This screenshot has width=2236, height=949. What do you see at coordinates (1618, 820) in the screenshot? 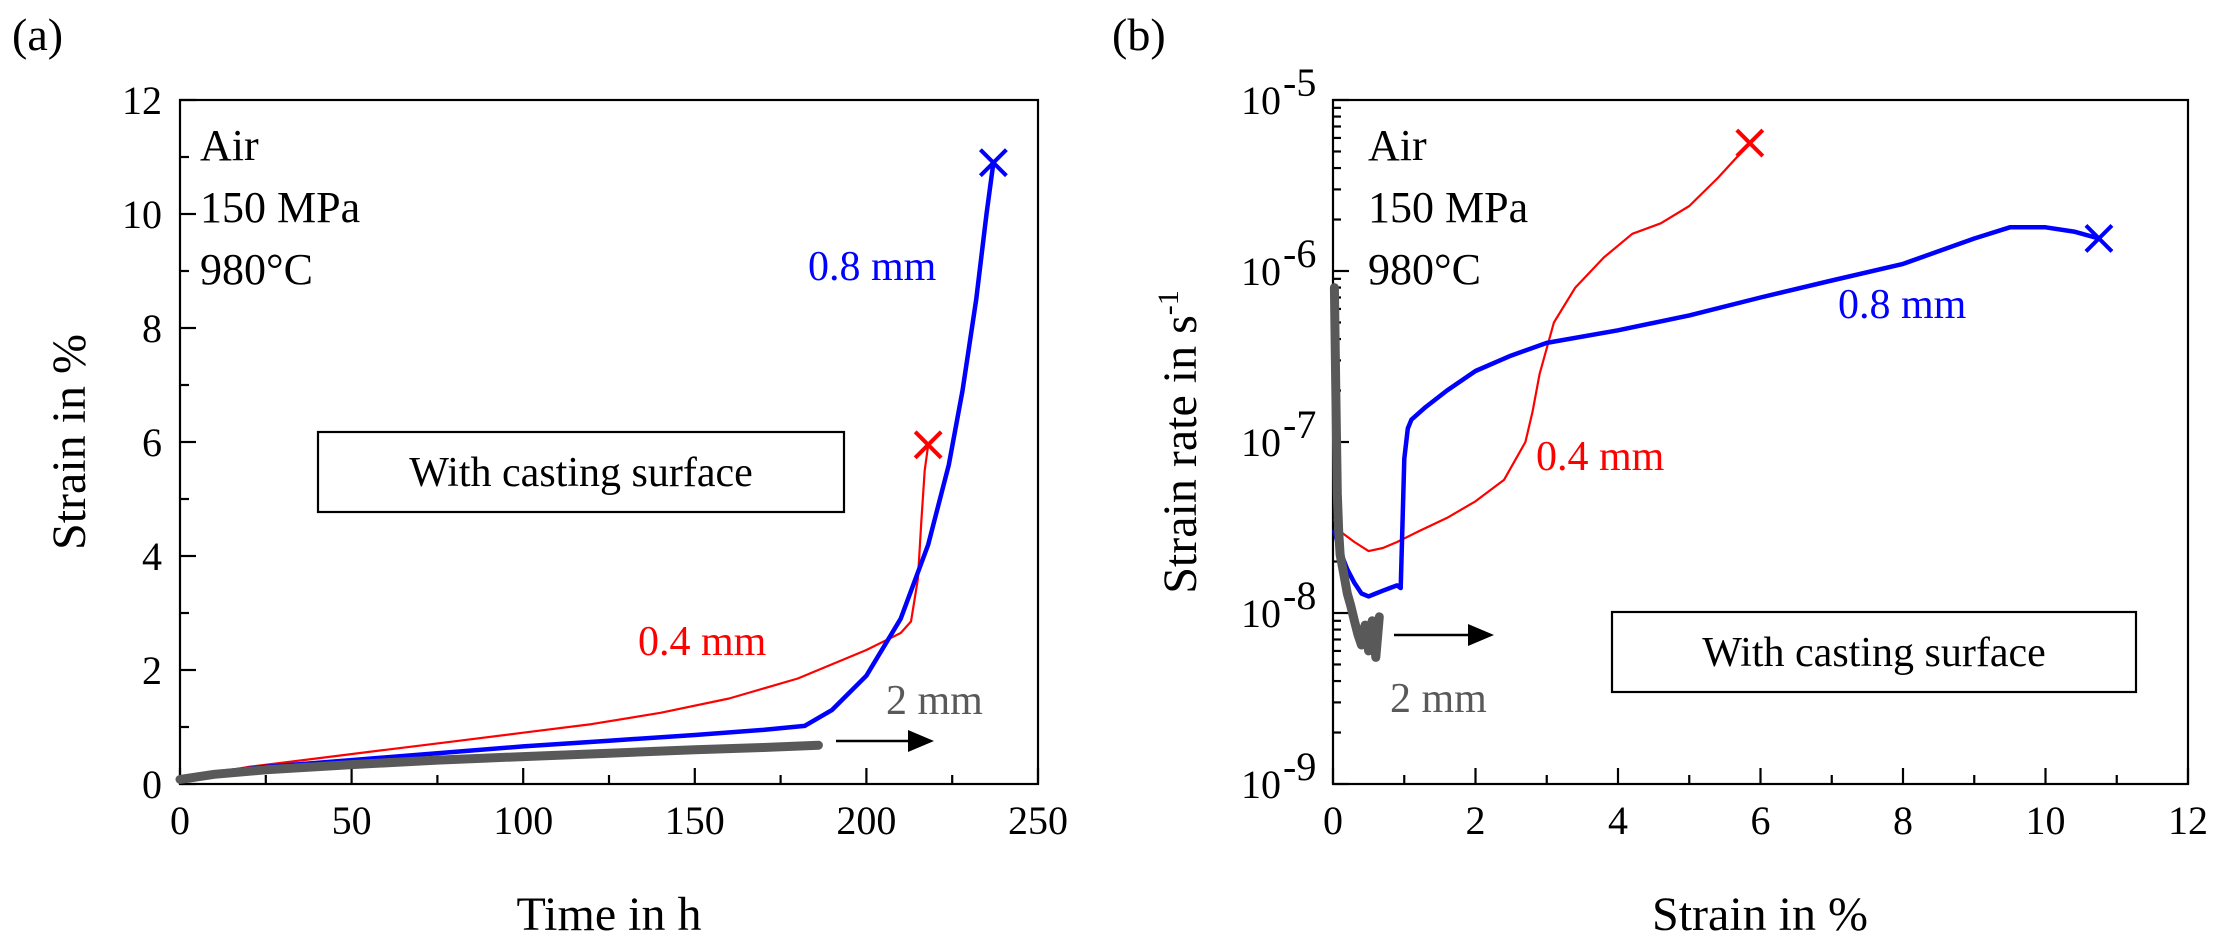
I see `x-tick-label: 4` at bounding box center [1618, 820].